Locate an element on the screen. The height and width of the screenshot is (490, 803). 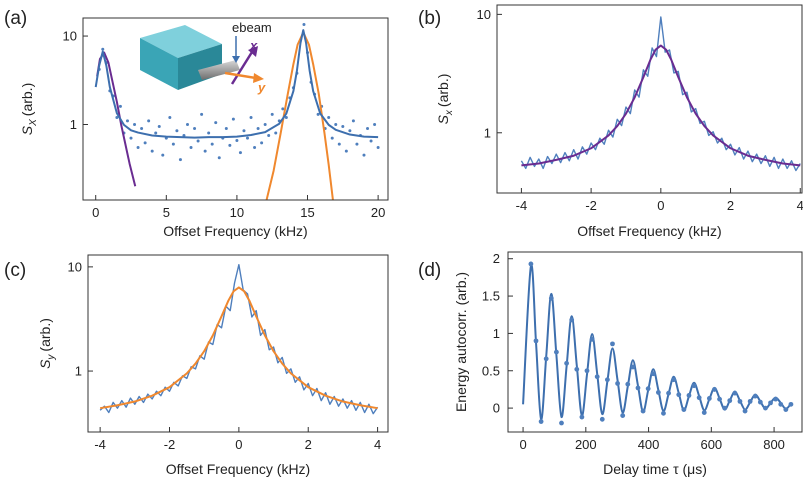
x-tick-label: 15 is located at coordinates (307, 212).